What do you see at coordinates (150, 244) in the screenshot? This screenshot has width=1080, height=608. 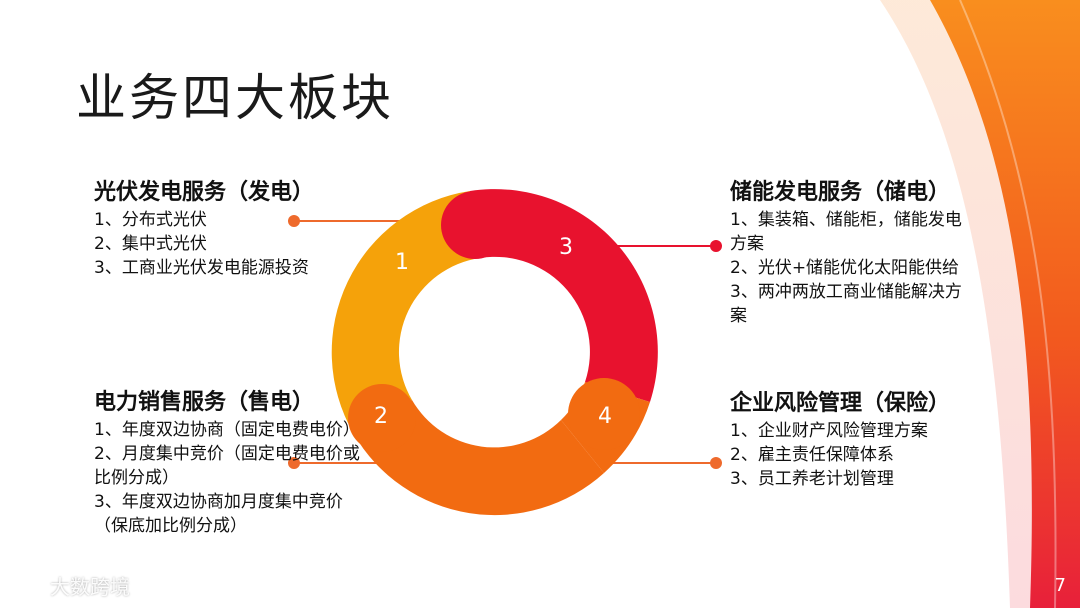 I see `list-item: 2、集中式光伏` at bounding box center [150, 244].